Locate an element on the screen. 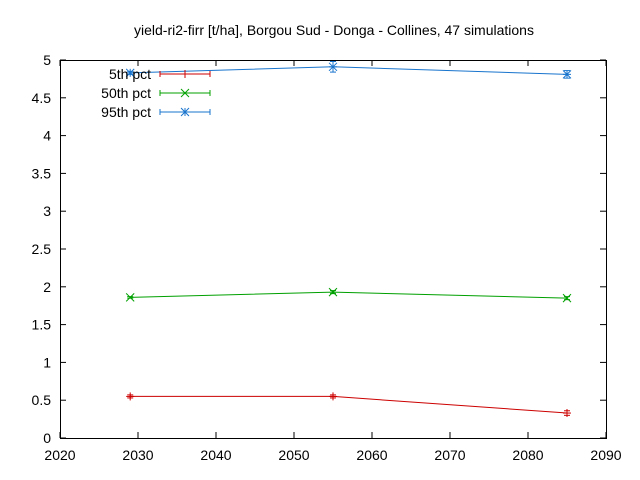 The height and width of the screenshot is (480, 640). series-0-line is located at coordinates (349, 404).